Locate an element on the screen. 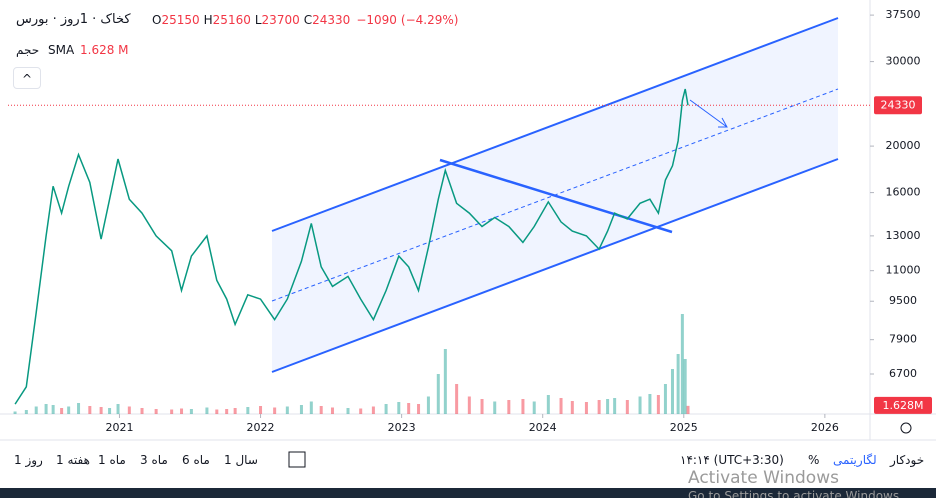 The width and height of the screenshot is (936, 498). x-tick-label: 2026 is located at coordinates (825, 427).